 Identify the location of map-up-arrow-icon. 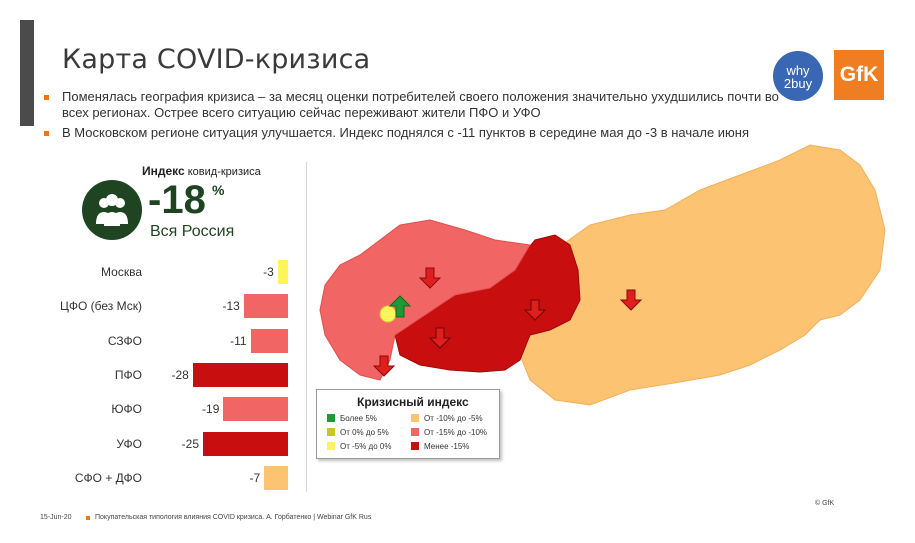
(400, 306).